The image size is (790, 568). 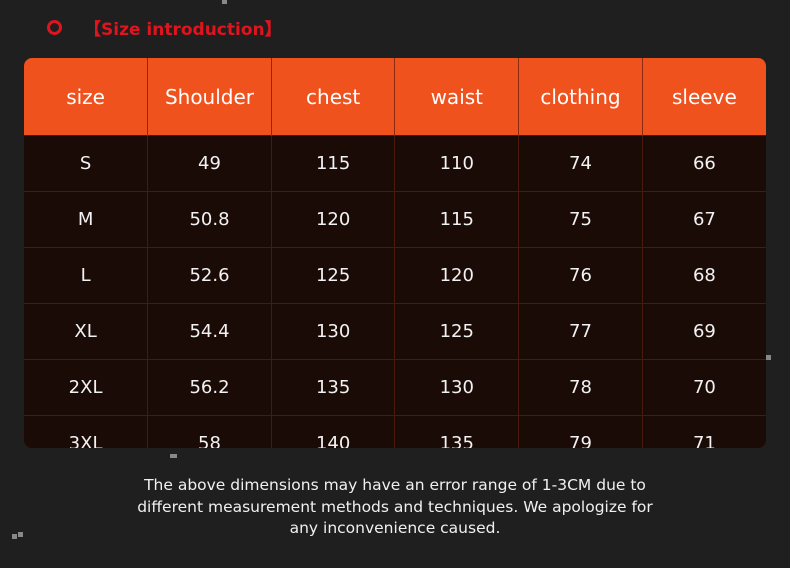 I want to click on table-cell: XL, so click(x=86, y=331).